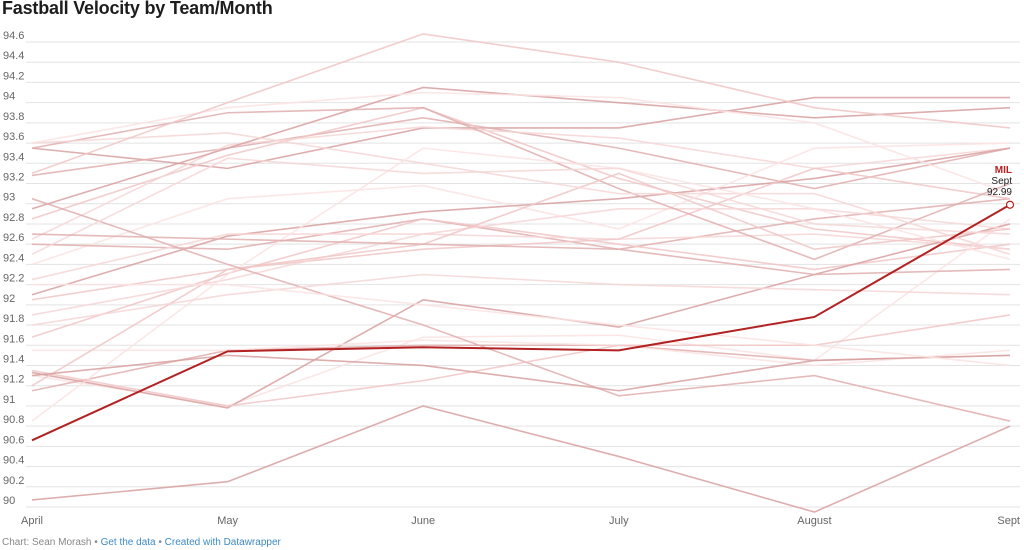  Describe the element at coordinates (9, 97) in the screenshot. I see `y-tick-label: 94` at that location.